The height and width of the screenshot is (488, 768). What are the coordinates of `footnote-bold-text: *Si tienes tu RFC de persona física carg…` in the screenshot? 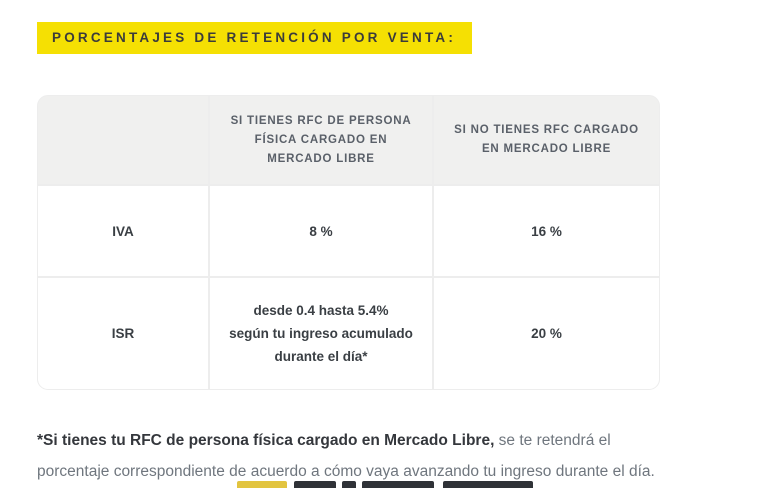 It's located at (266, 440).